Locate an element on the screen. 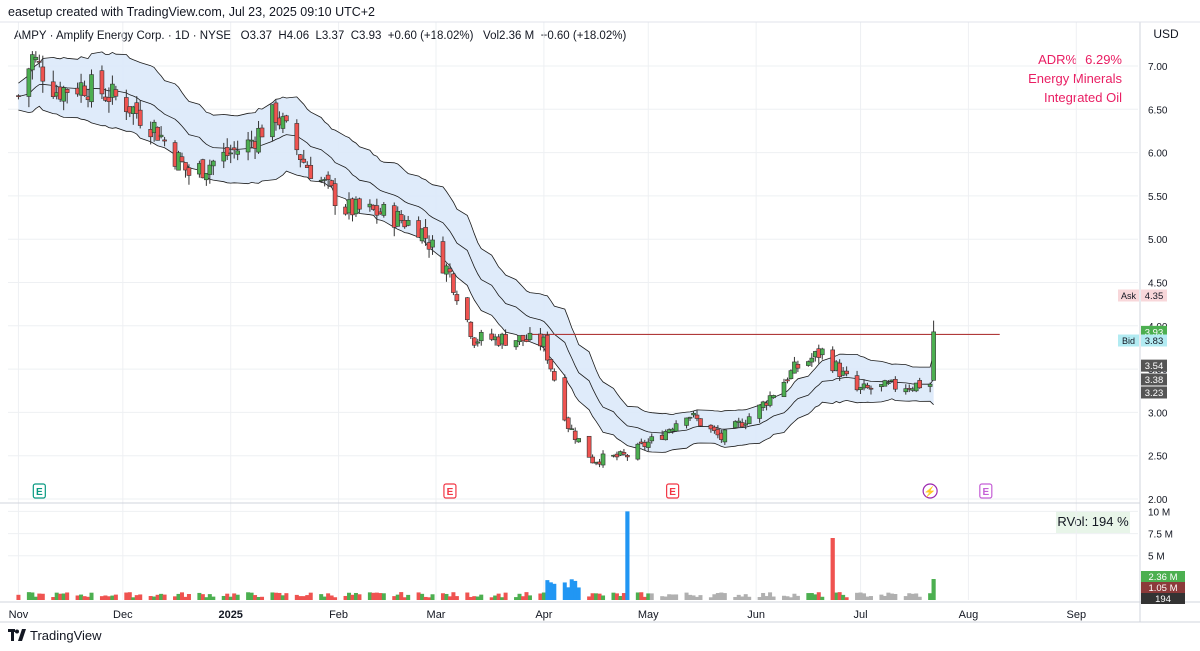 This screenshot has width=1200, height=651. price-marker-value: 3.23 is located at coordinates (1154, 393).